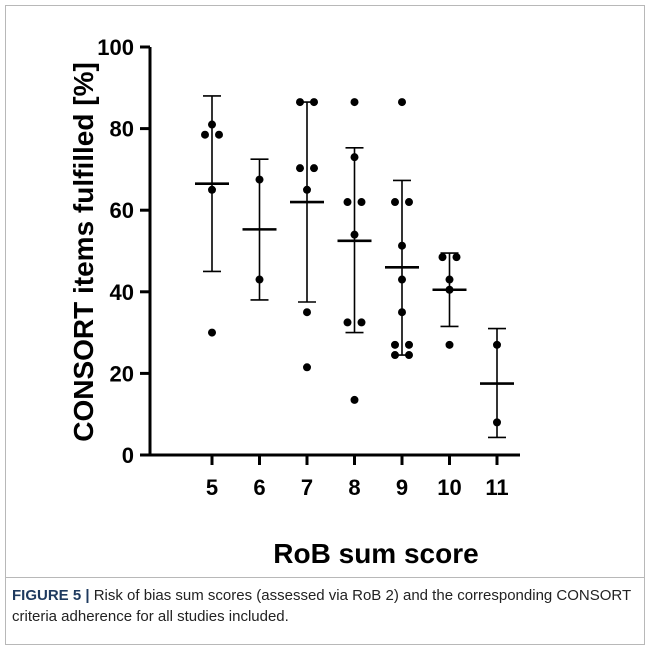 The image size is (652, 652). What do you see at coordinates (259, 487) in the screenshot?
I see `x-tick-label: 6` at bounding box center [259, 487].